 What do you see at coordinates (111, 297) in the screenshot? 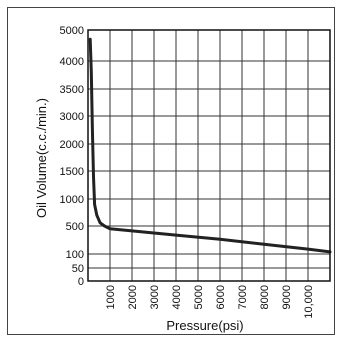
I see `x-tick-label: 1000` at bounding box center [111, 297].